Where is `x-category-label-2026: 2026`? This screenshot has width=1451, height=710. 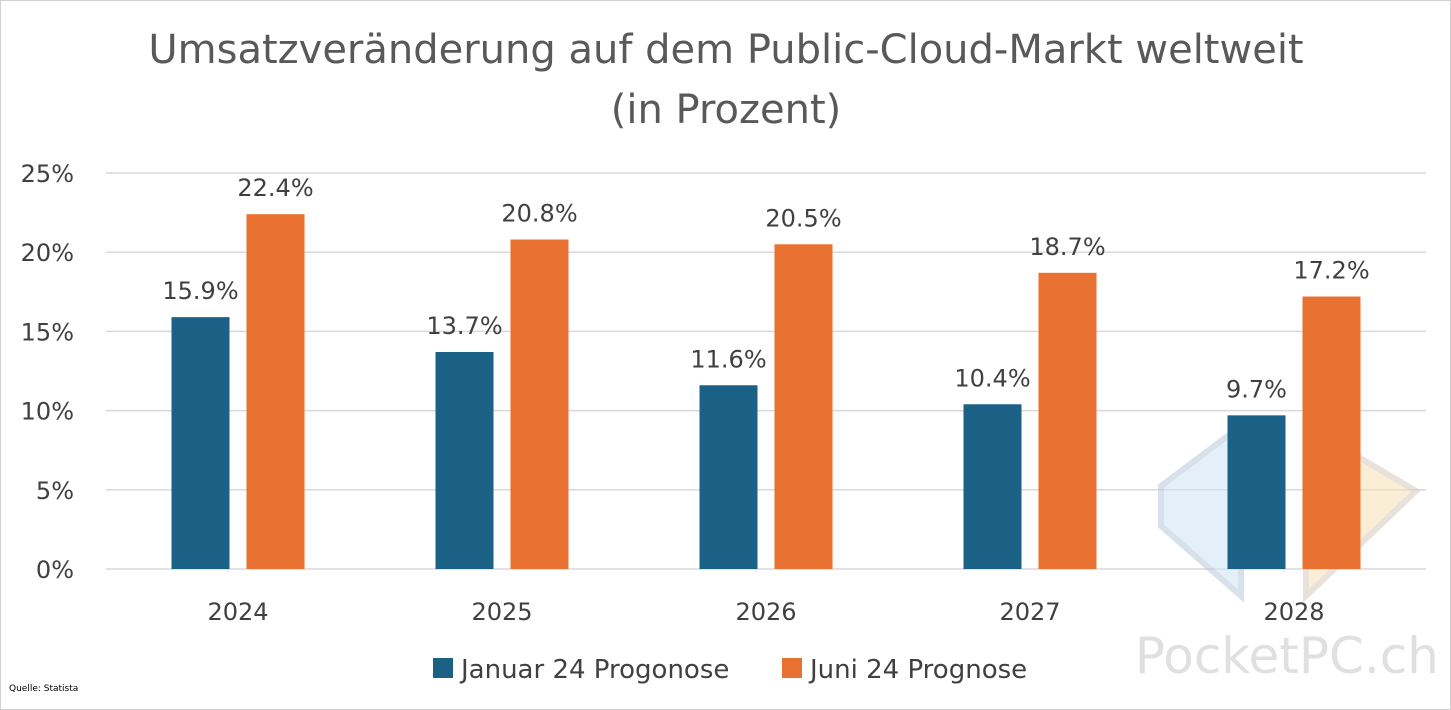 x-category-label-2026: 2026 is located at coordinates (765, 612).